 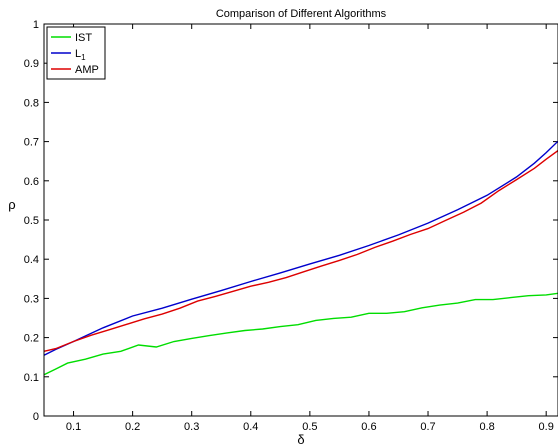 I want to click on x-tick-label: 0.6, so click(x=368, y=427).